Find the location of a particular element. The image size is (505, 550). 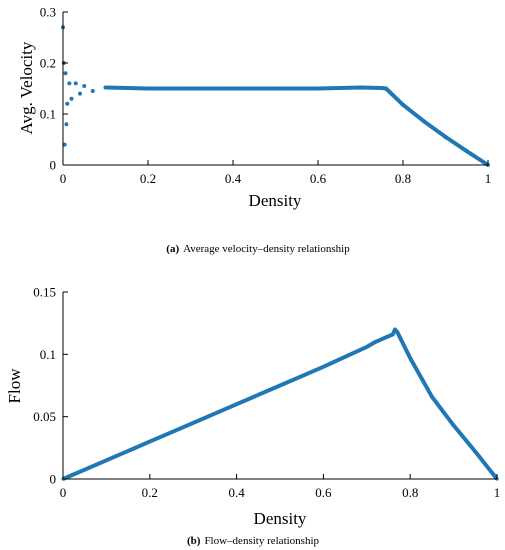

caption-a-text: Average velocity–density relationship is located at coordinates (266, 249).